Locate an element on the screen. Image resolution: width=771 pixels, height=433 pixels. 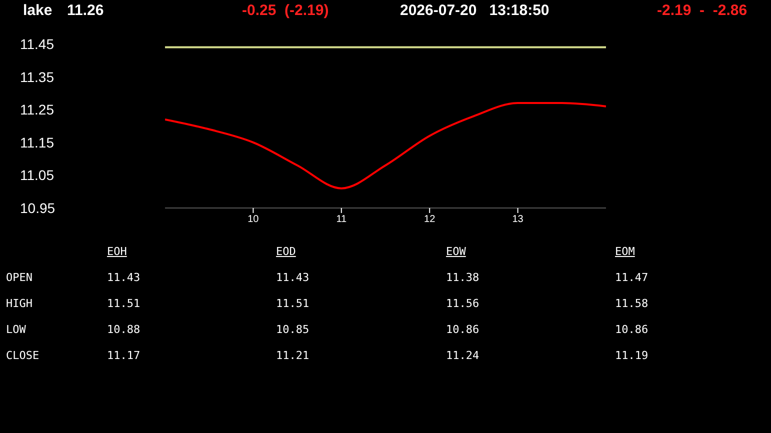
text: HIGH is located at coordinates (19, 303).